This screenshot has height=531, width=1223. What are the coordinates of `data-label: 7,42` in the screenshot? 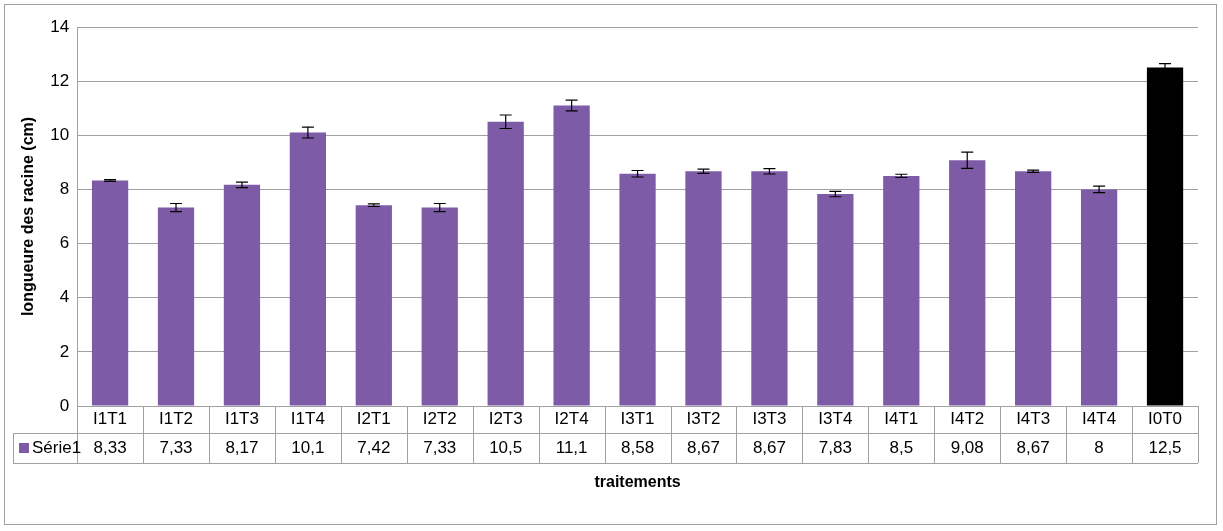 It's located at (374, 447).